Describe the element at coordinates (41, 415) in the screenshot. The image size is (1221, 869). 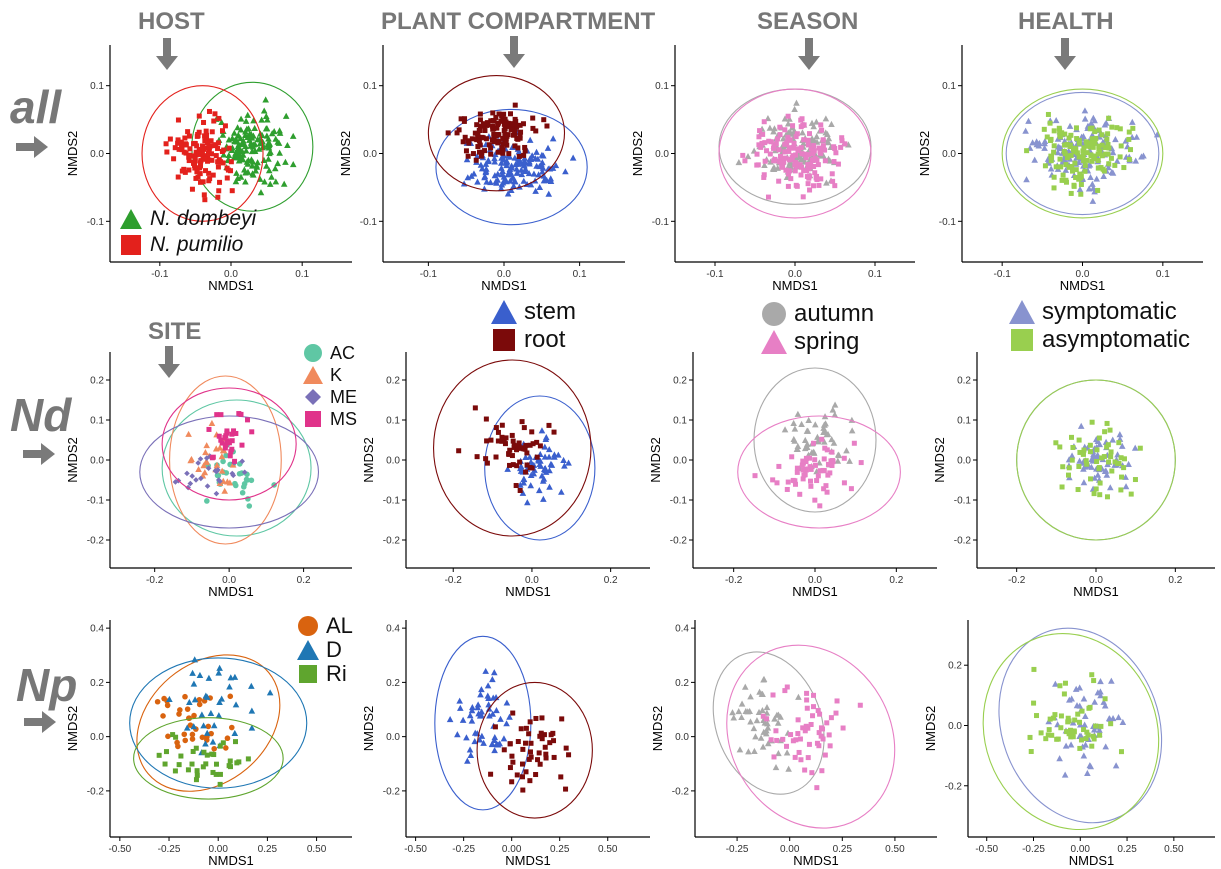
I see `row-label-nd: Nd` at that location.